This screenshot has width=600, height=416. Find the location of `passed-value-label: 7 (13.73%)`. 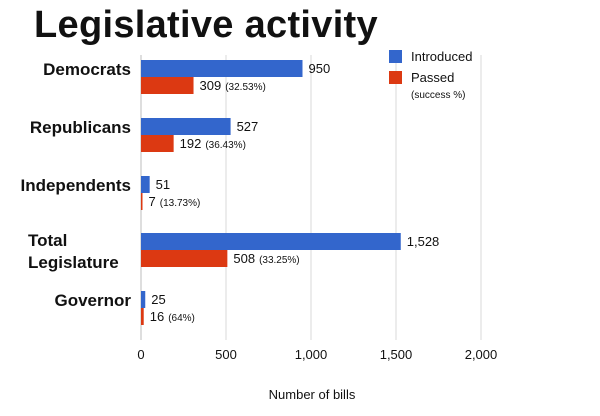

passed-value-label: 7 (13.73%) is located at coordinates (175, 201).